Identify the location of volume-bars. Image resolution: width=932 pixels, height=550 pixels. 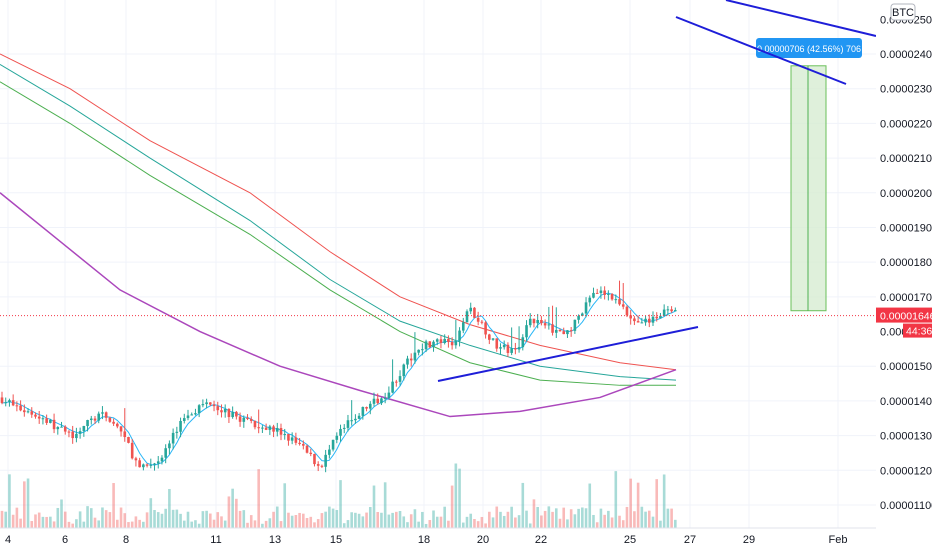
(338, 495).